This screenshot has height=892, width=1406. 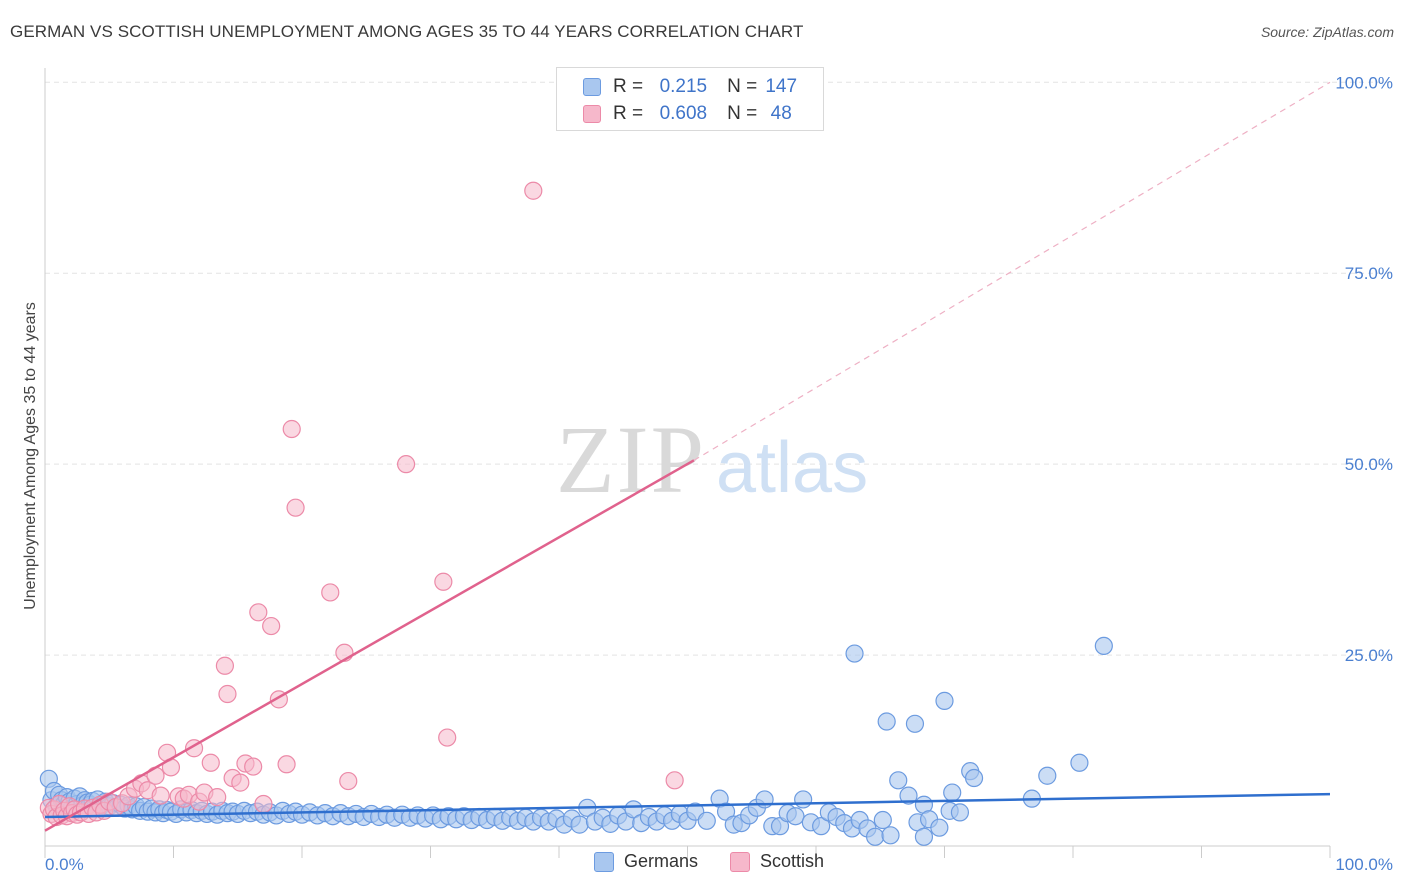 I want to click on y-tick-label: 50.0%, so click(x=1369, y=464).